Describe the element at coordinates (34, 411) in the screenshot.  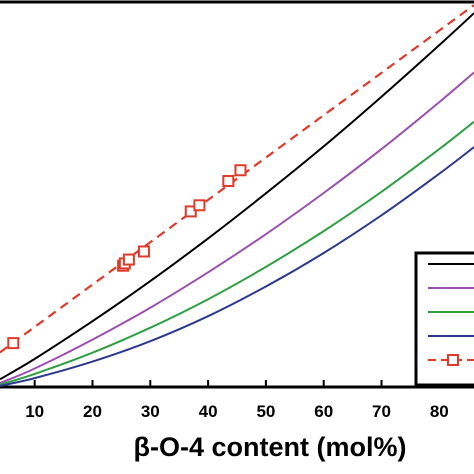
I see `x-tick-label: 10` at that location.